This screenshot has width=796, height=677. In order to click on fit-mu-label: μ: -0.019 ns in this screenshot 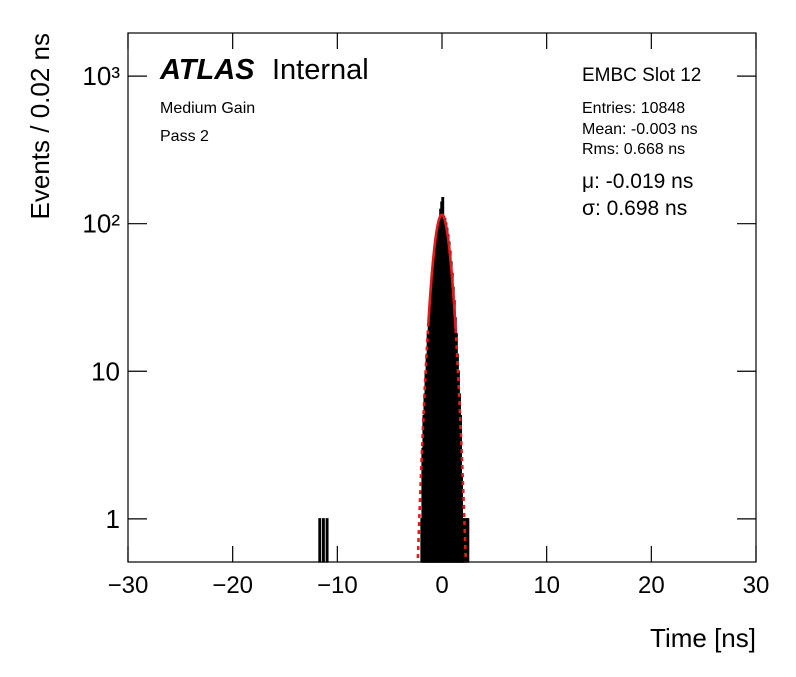, I will do `click(637, 181)`.